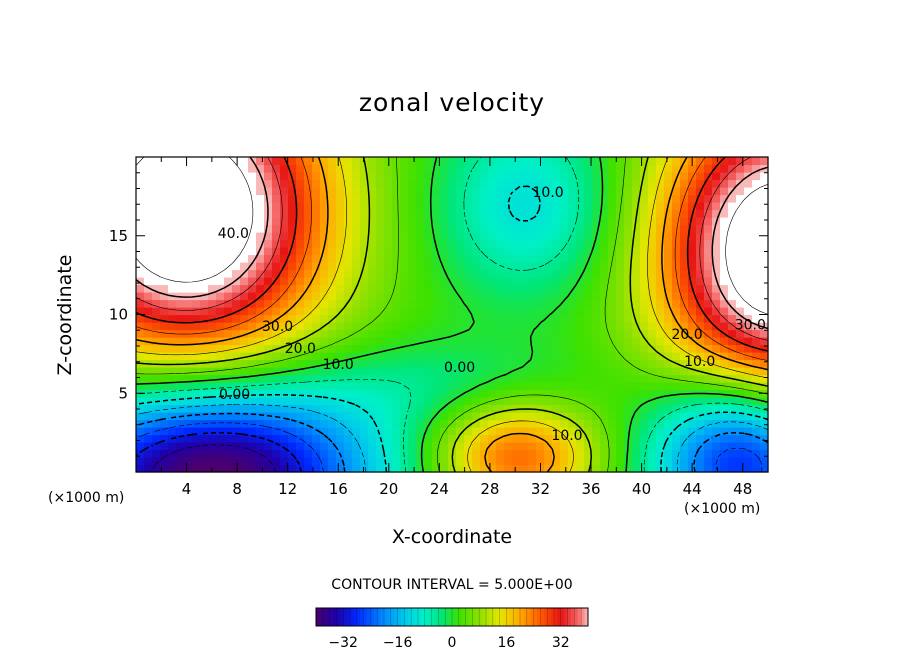 This screenshot has height=654, width=904. I want to click on y-tick-label: 5, so click(123, 393).